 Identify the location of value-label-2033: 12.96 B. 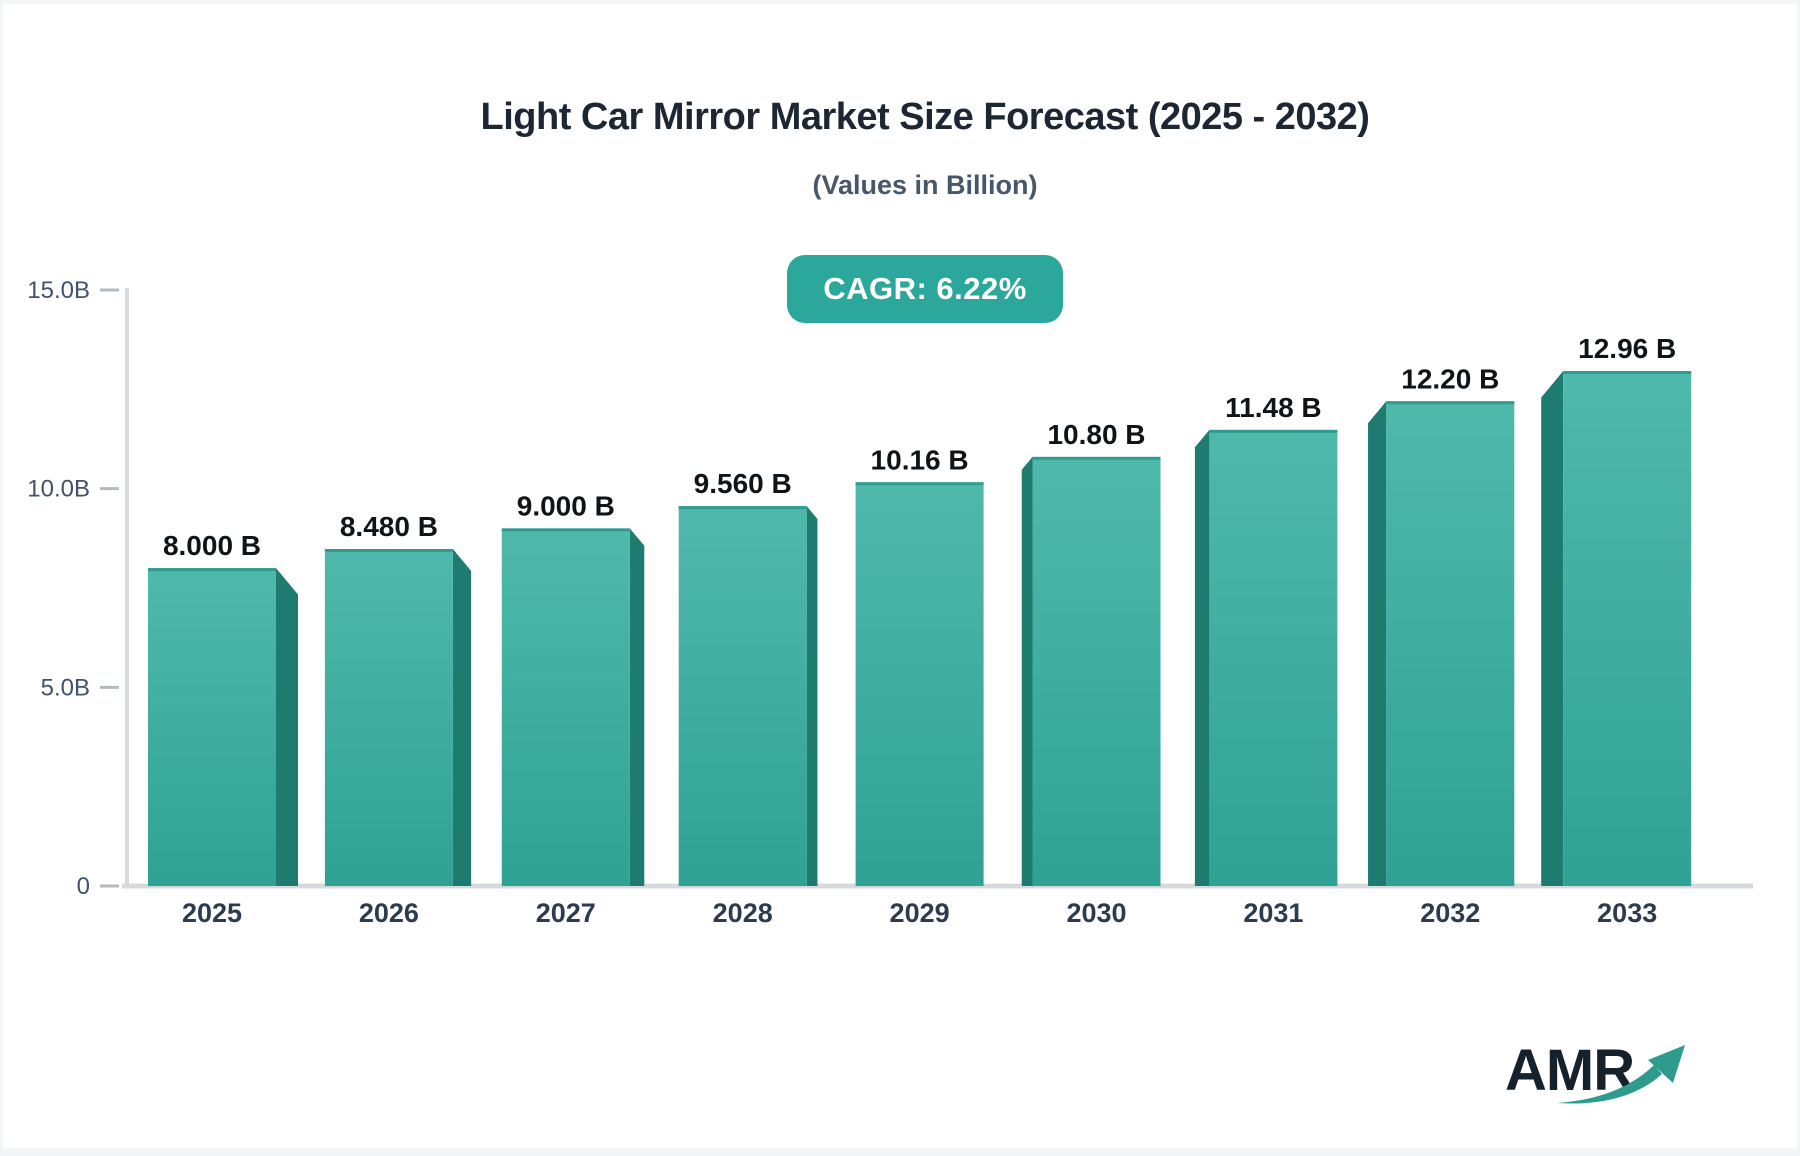
(1627, 348).